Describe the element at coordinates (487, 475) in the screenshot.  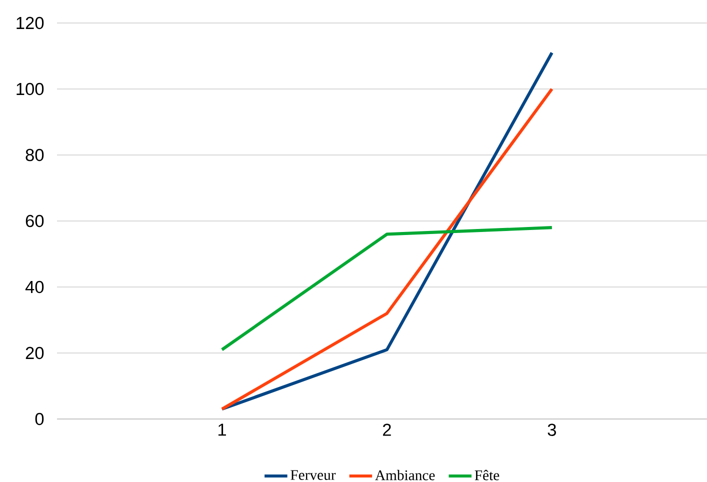
I see `legend-label: Fête` at that location.